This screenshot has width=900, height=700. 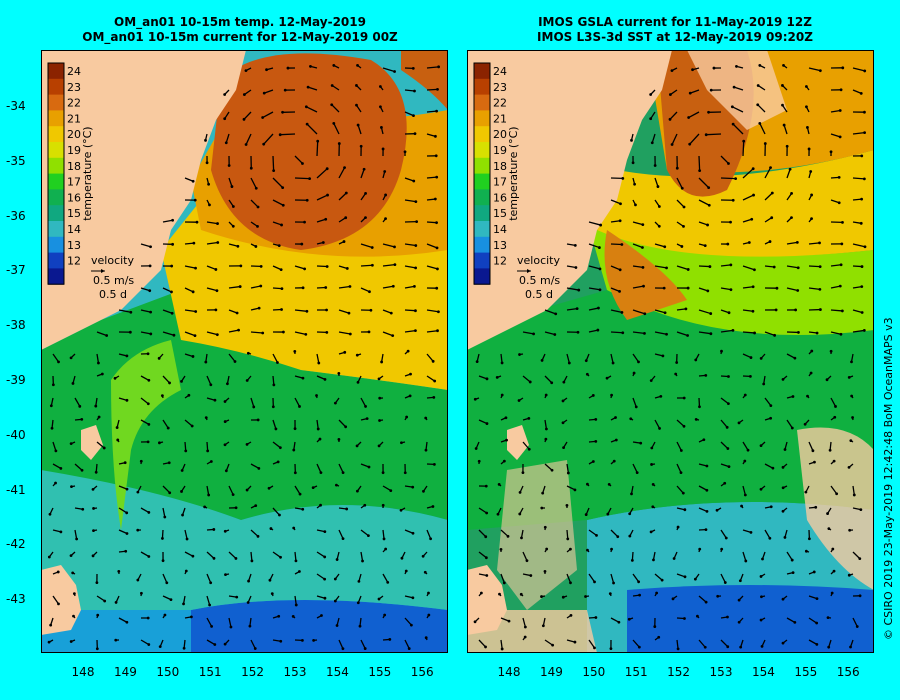 What do you see at coordinates (16, 434) in the screenshot?
I see `latitude-tick-label: -40` at bounding box center [16, 434].